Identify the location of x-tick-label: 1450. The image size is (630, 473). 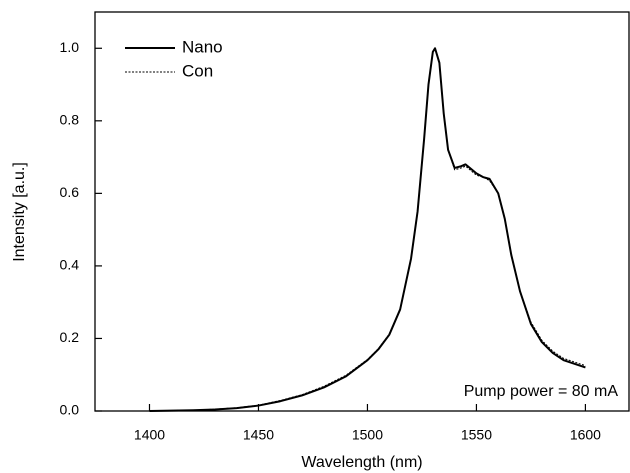
(258, 435).